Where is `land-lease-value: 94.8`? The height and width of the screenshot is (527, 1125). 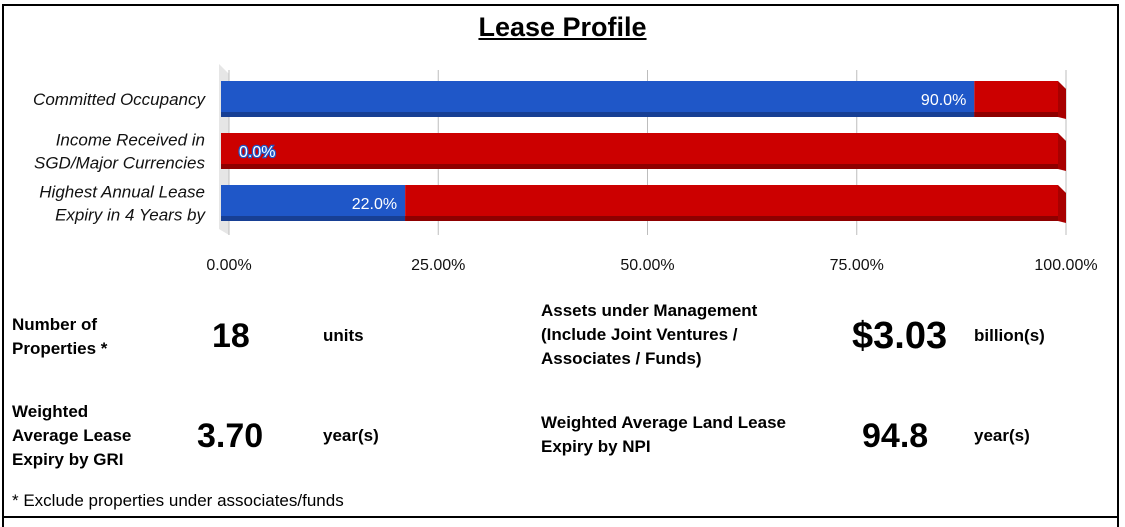
land-lease-value: 94.8 is located at coordinates (895, 436).